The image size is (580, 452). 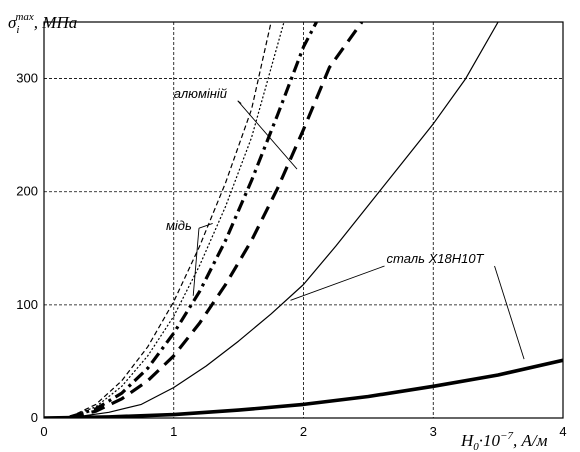 What do you see at coordinates (42, 23) in the screenshot?
I see `y-axis-title: σimax, МПа` at bounding box center [42, 23].